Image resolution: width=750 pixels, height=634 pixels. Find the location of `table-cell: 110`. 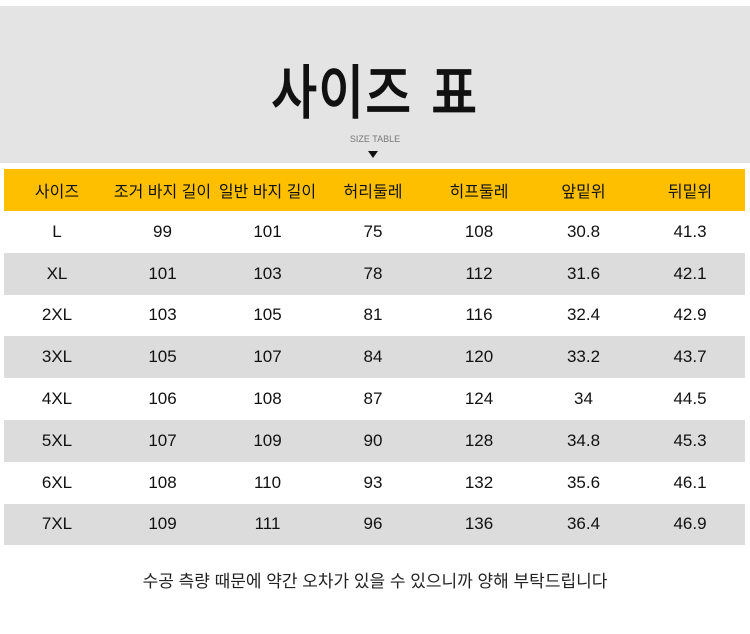

table-cell: 110 is located at coordinates (267, 482).